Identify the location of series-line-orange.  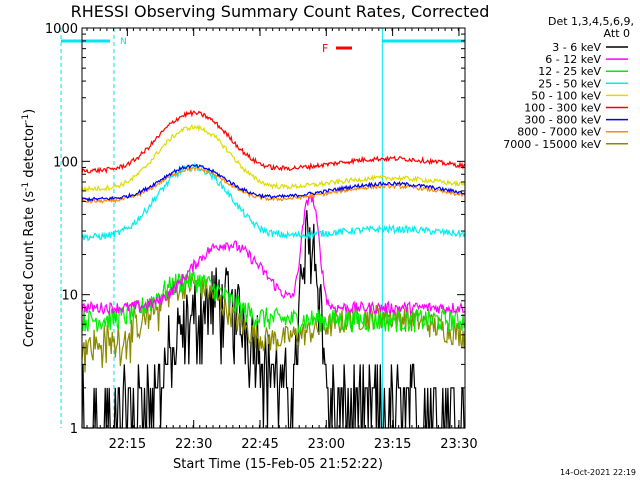
(273, 185).